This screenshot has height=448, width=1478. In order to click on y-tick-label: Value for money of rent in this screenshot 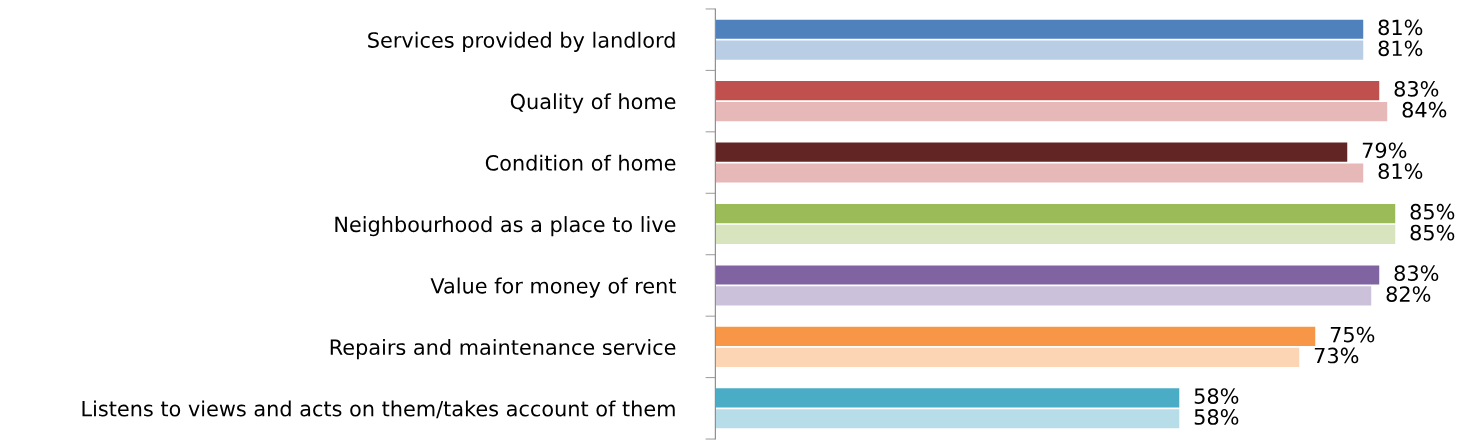, I will do `click(553, 287)`.